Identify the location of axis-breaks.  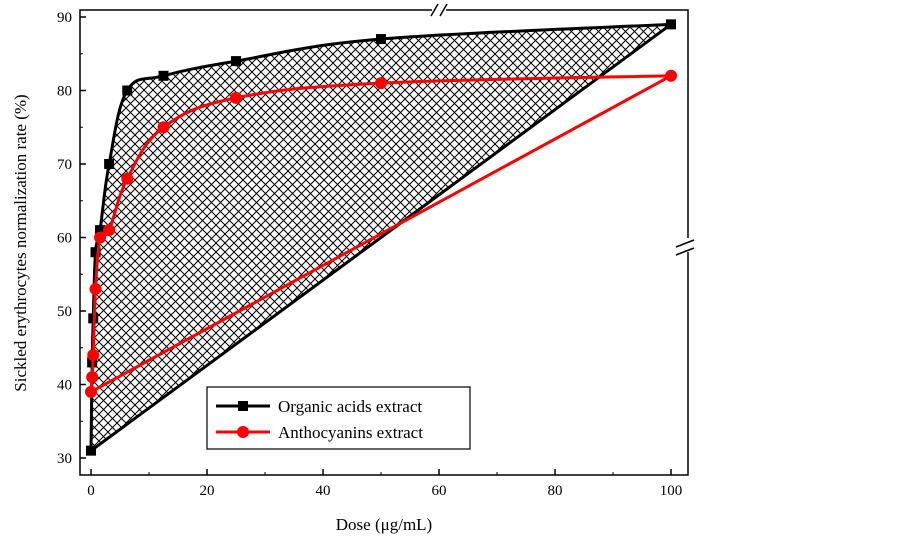
(562, 129).